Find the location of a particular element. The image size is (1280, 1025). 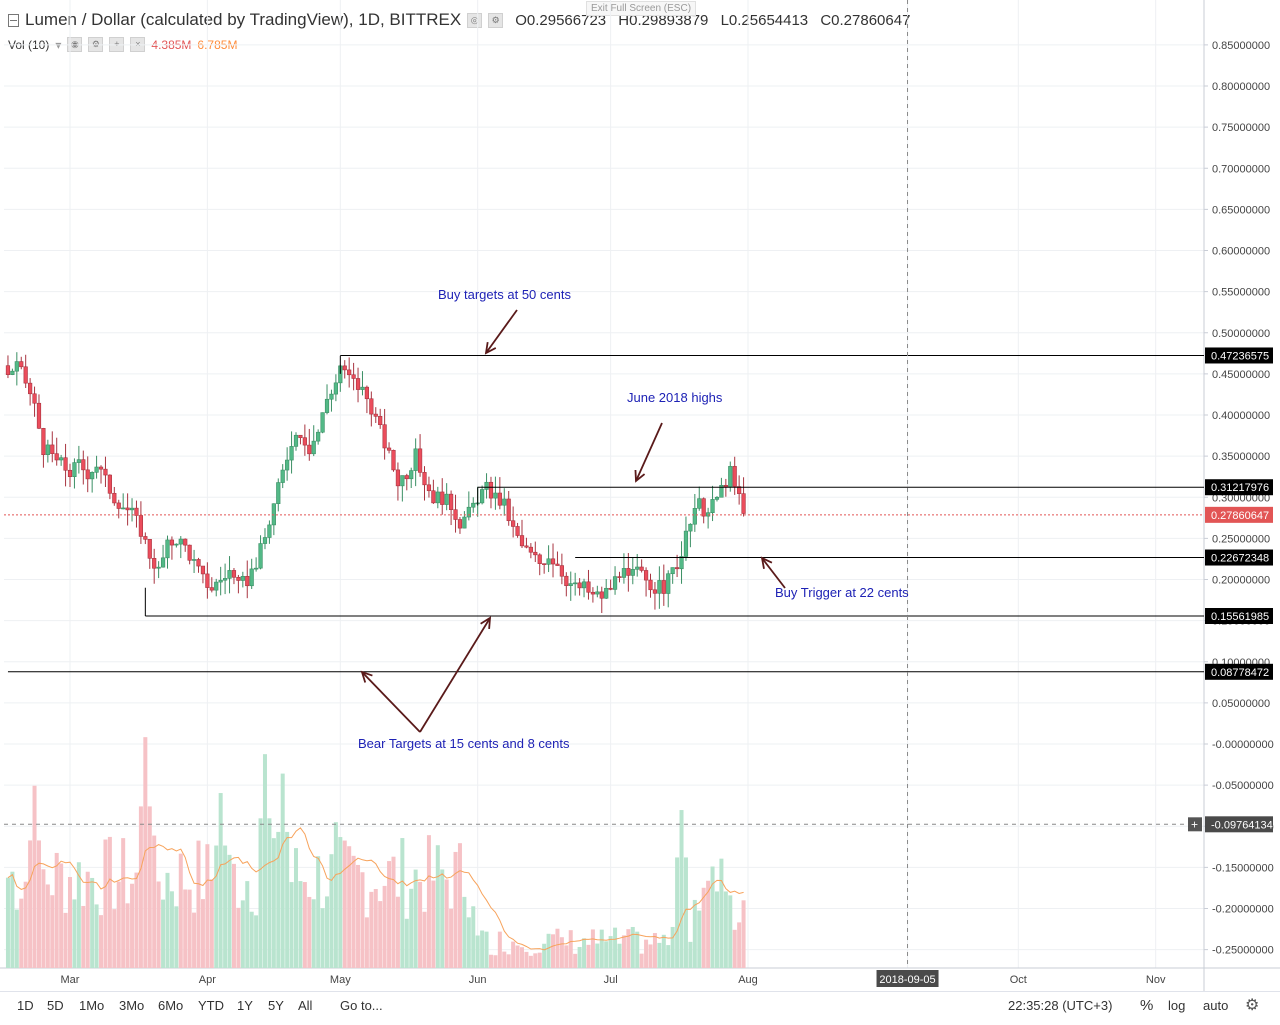

percent-scale-toggle: % is located at coordinates (1147, 1005).